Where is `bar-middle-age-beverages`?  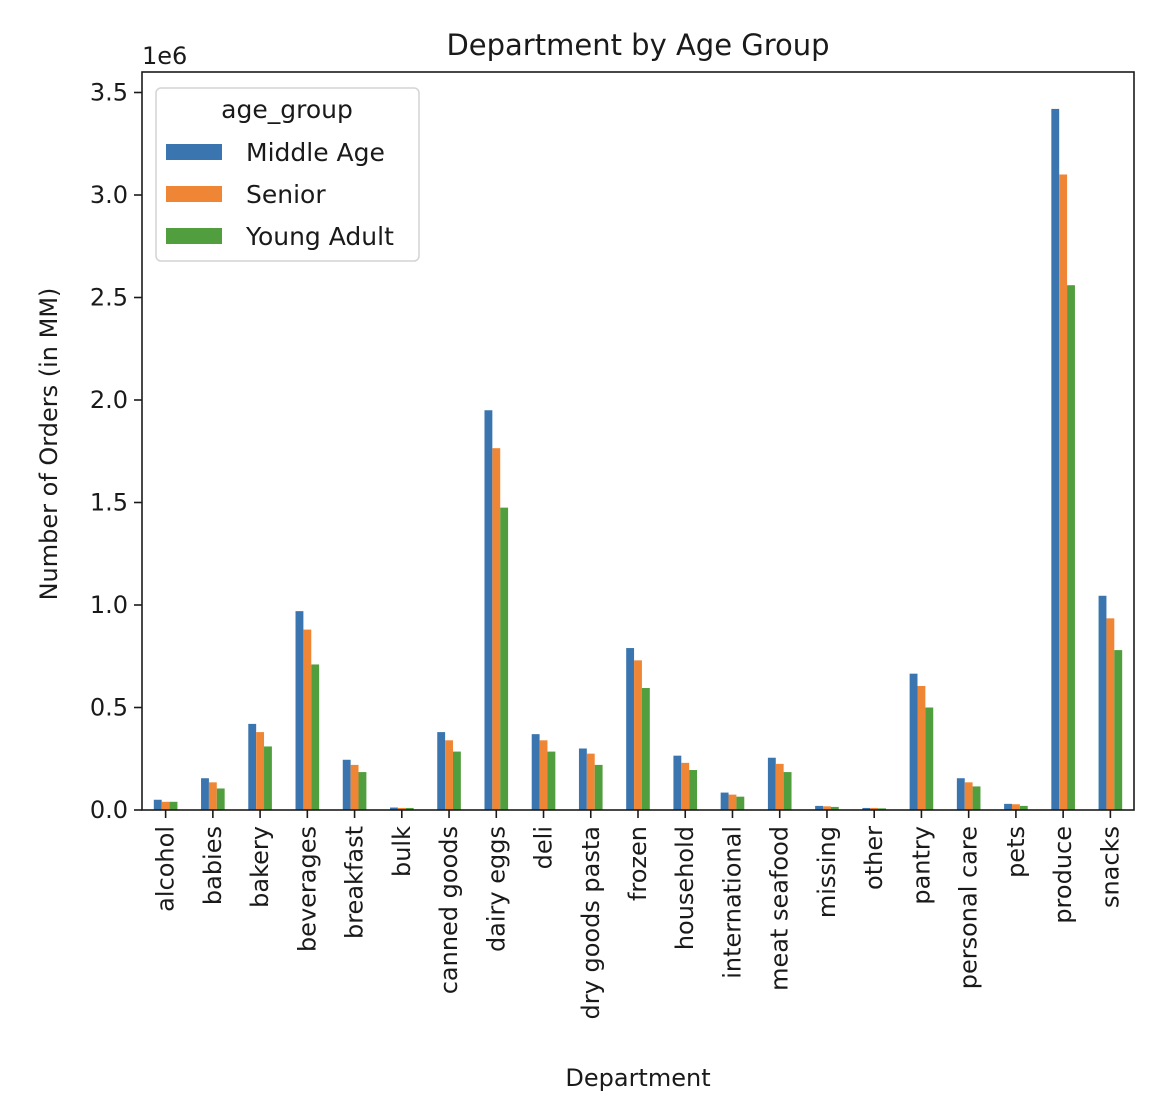
bar-middle-age-beverages is located at coordinates (299, 710).